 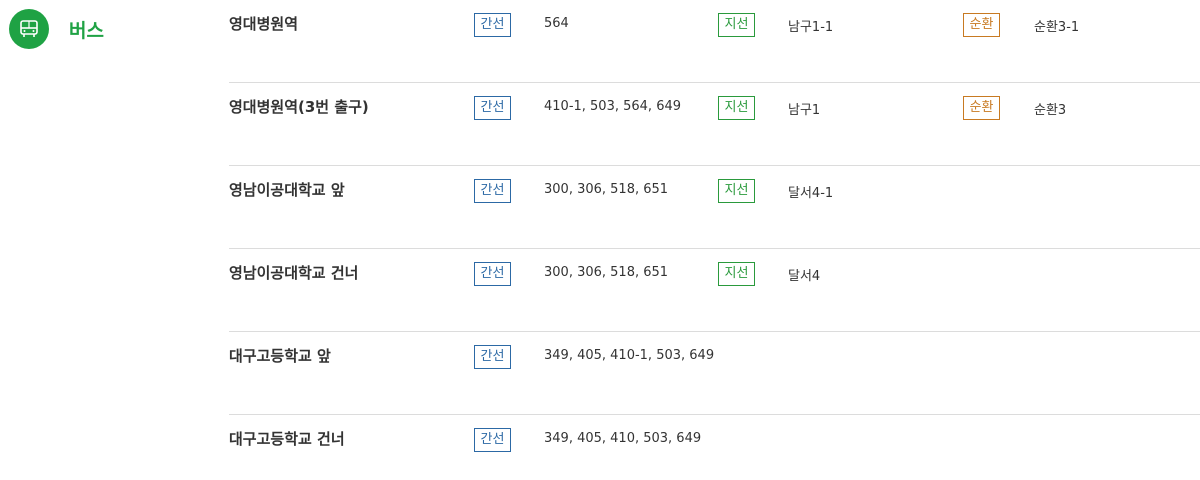 What do you see at coordinates (714, 373) in the screenshot?
I see `list-item: 대구고등학교 앞 간선 349, 405, 410-1, 503, 649` at bounding box center [714, 373].